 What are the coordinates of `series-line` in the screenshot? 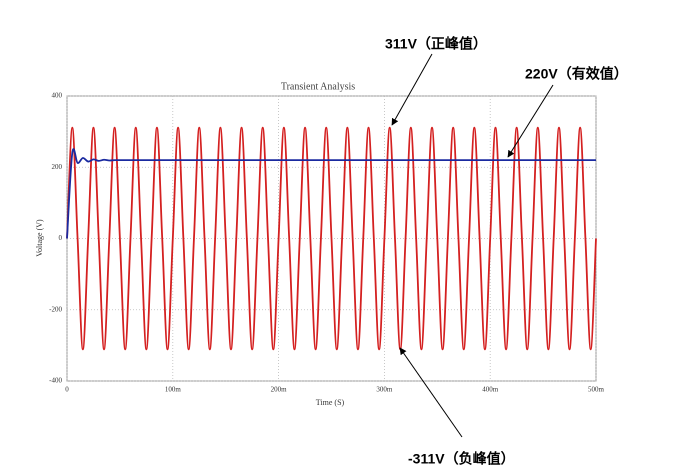 It's located at (331, 193).